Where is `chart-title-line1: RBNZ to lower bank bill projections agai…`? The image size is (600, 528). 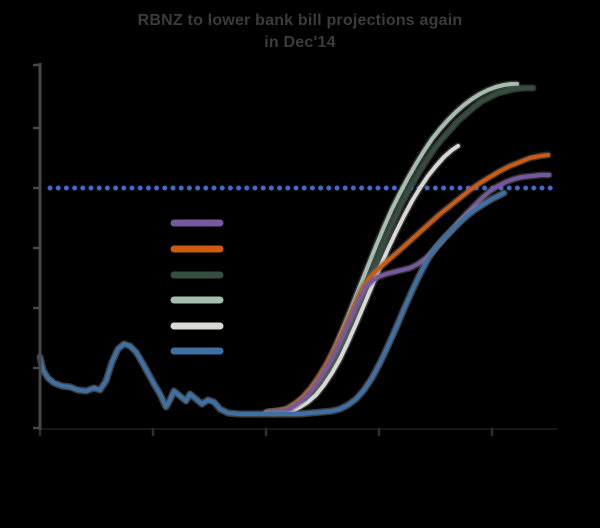
chart-title-line1: RBNZ to lower bank bill projections agai… is located at coordinates (300, 20).